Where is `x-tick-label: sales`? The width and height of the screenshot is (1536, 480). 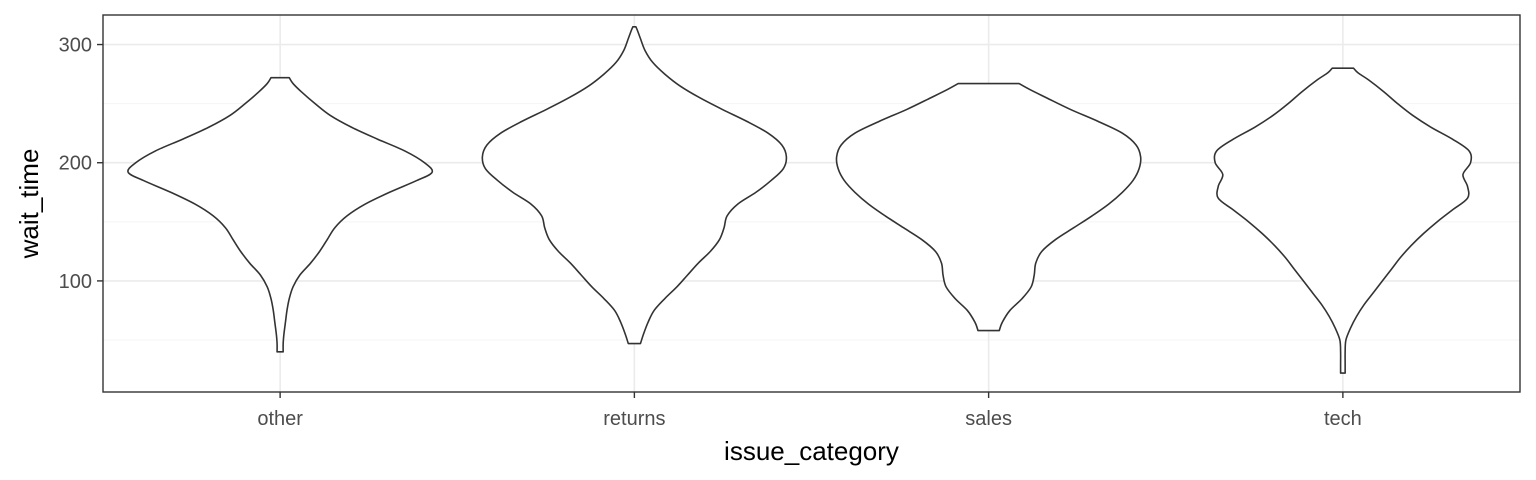
x-tick-label: sales is located at coordinates (988, 419).